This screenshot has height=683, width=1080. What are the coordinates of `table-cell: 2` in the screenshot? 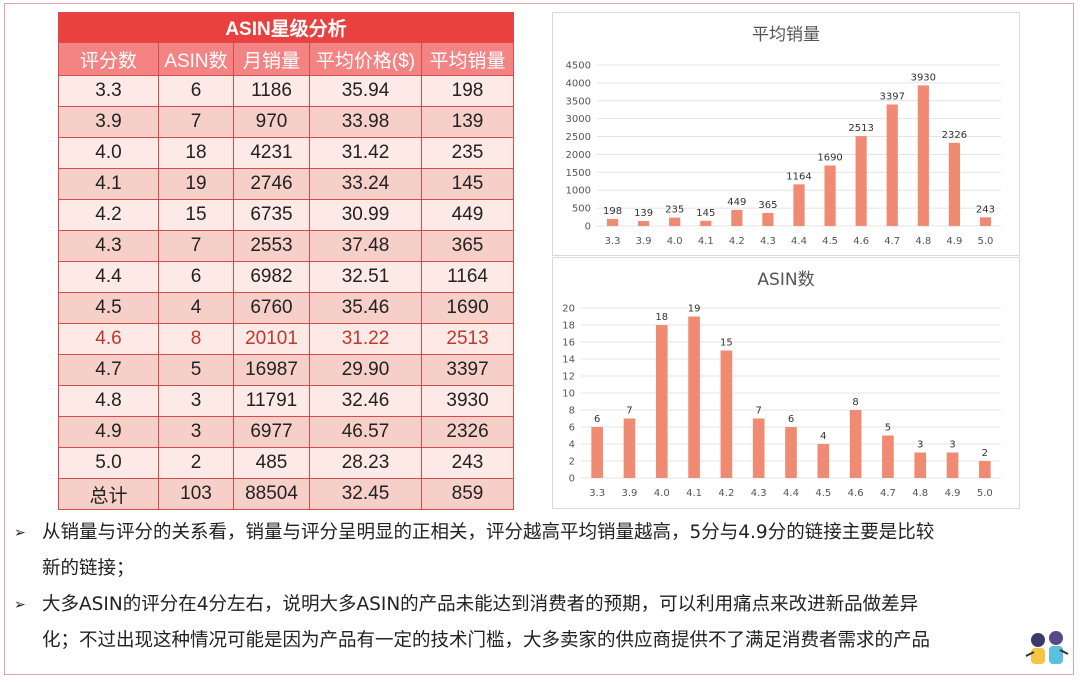 It's located at (196, 463).